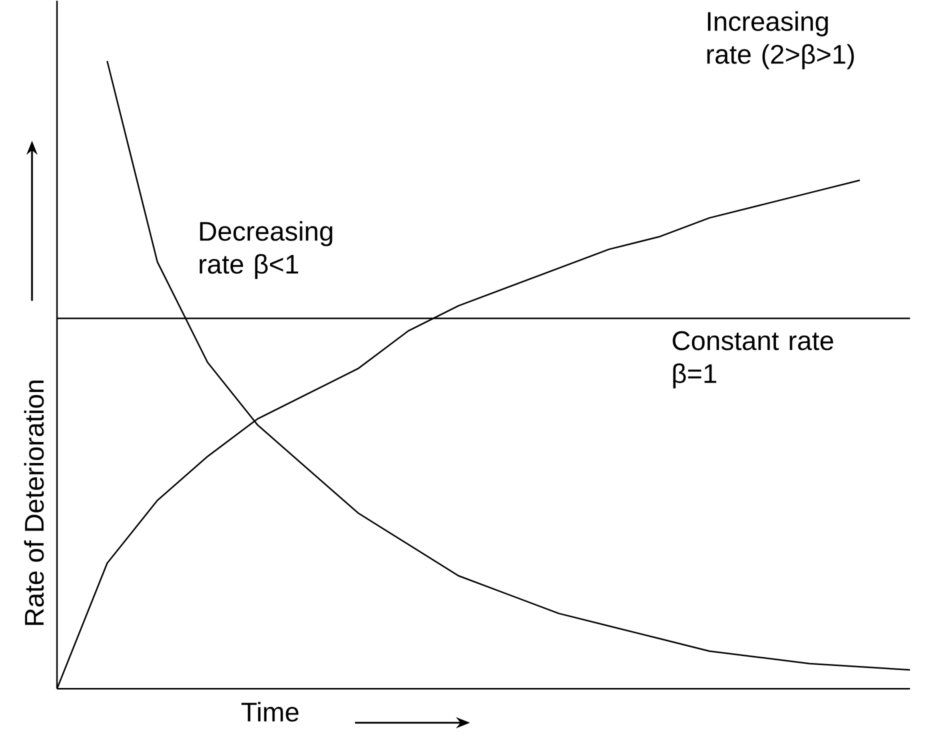  I want to click on y-axis-title: Rate of Deterioration, so click(34, 503).